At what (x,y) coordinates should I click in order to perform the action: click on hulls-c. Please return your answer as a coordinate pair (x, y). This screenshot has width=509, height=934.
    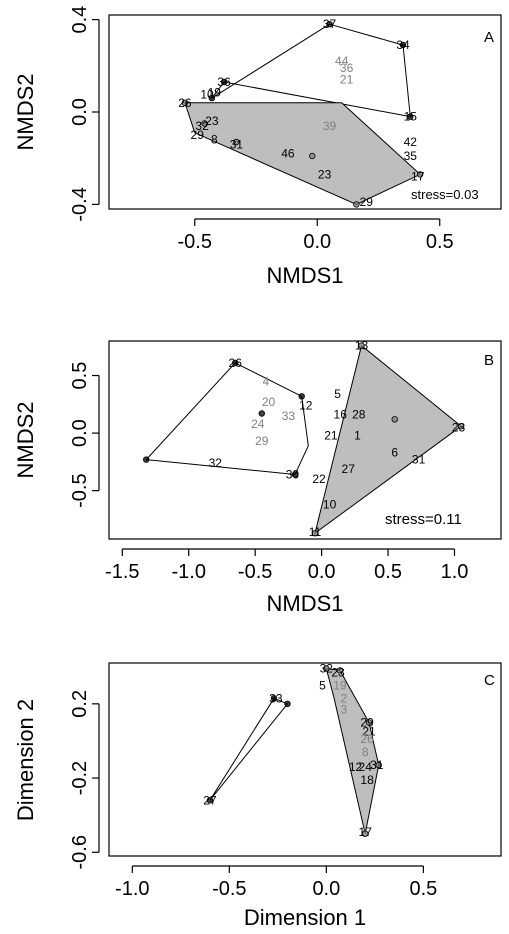
    Looking at the image, I should click on (294, 751).